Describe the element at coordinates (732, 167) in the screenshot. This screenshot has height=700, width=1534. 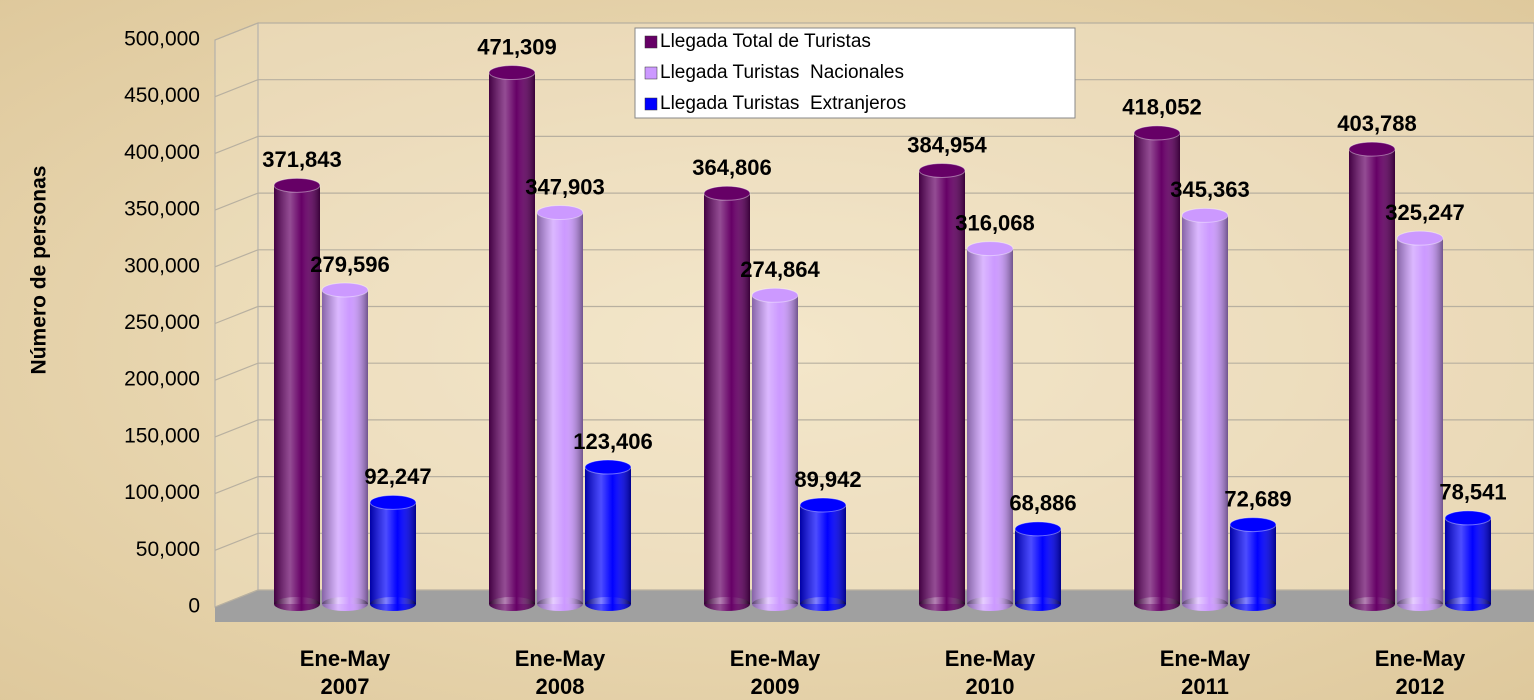
I see `value-label: 364,806` at that location.